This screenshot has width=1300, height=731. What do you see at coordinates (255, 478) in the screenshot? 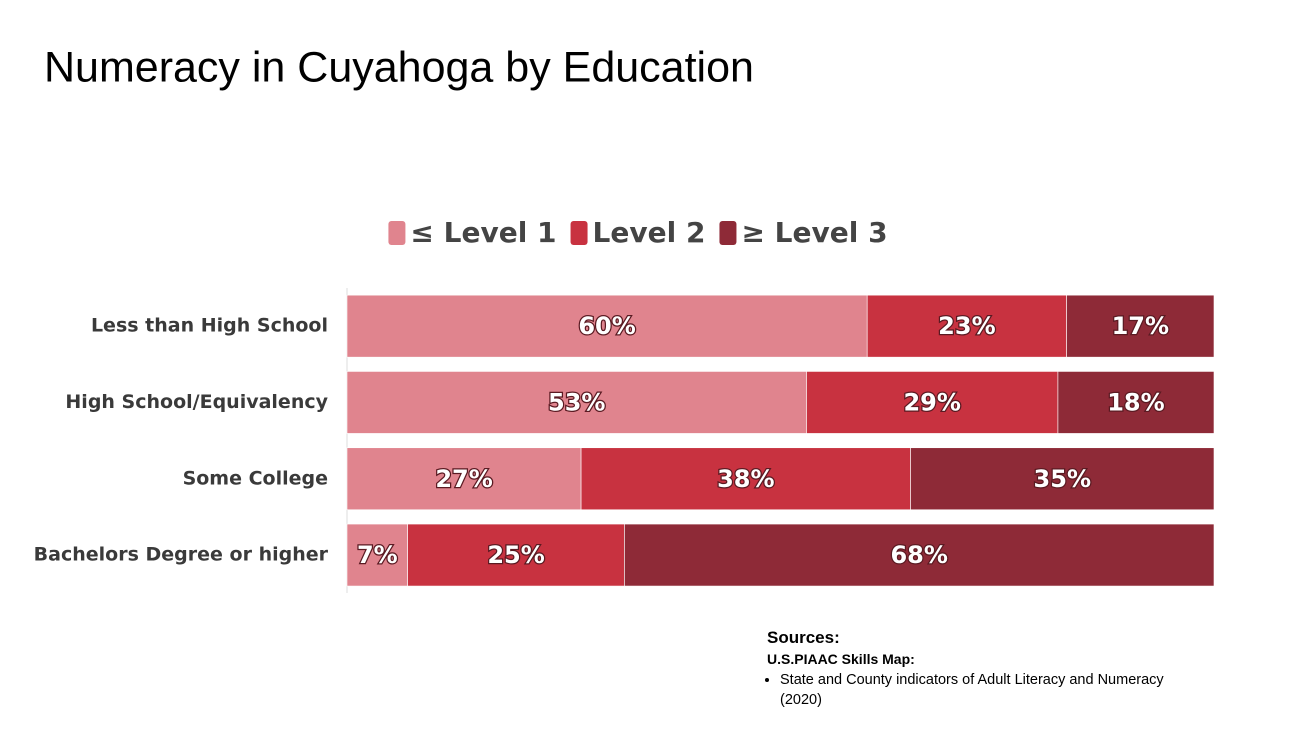
I see `y-tick-label: Some College` at bounding box center [255, 478].